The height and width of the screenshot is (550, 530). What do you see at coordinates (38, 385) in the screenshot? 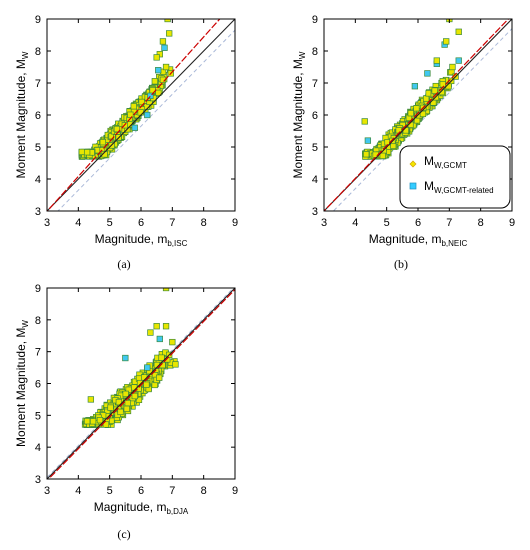
I see `y-tick-label: 6` at bounding box center [38, 385].